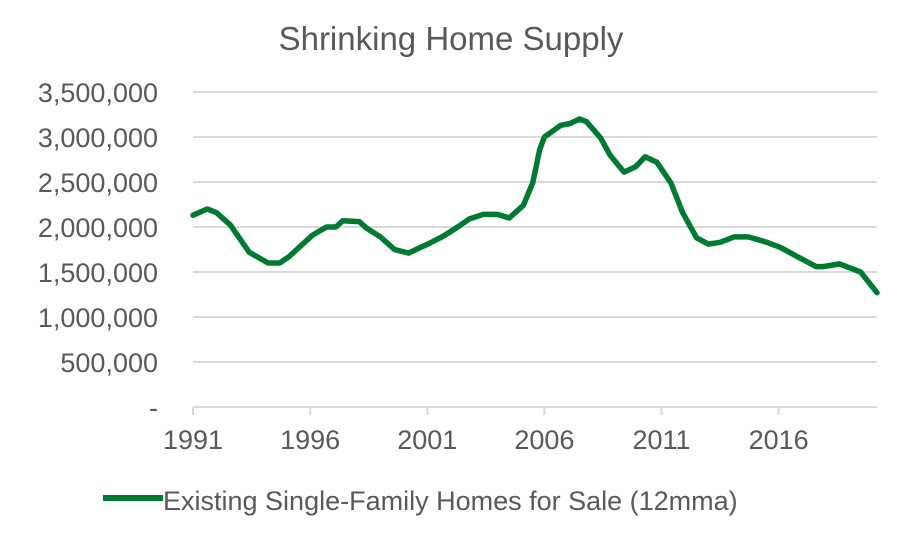 The height and width of the screenshot is (543, 903). I want to click on y-tick-label: 2,500,000, so click(98, 183).